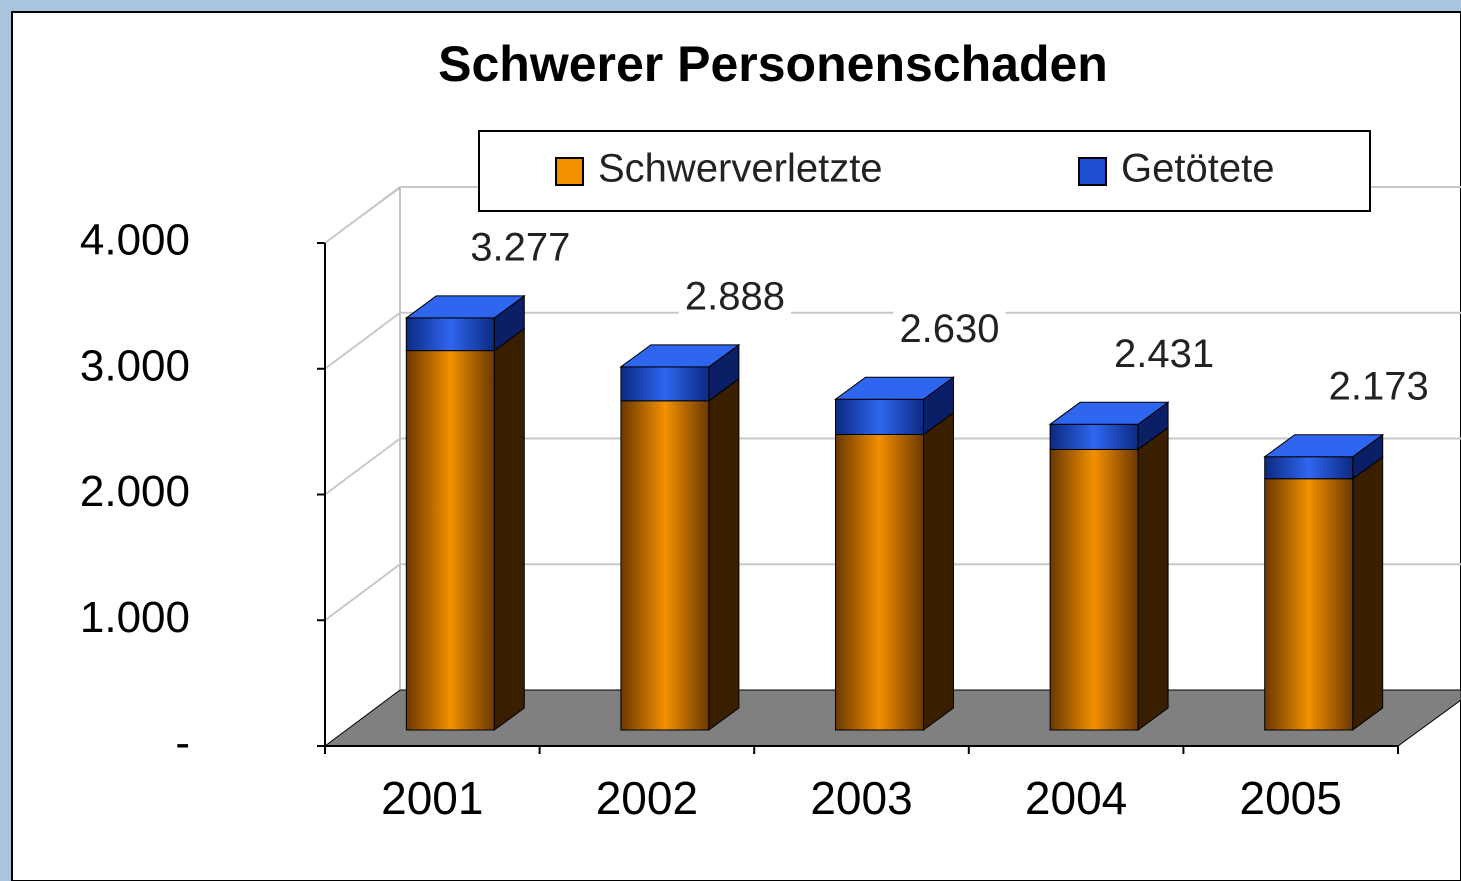 The height and width of the screenshot is (881, 1461). What do you see at coordinates (135, 365) in the screenshot?
I see `y-tick-label: 3.000` at bounding box center [135, 365].